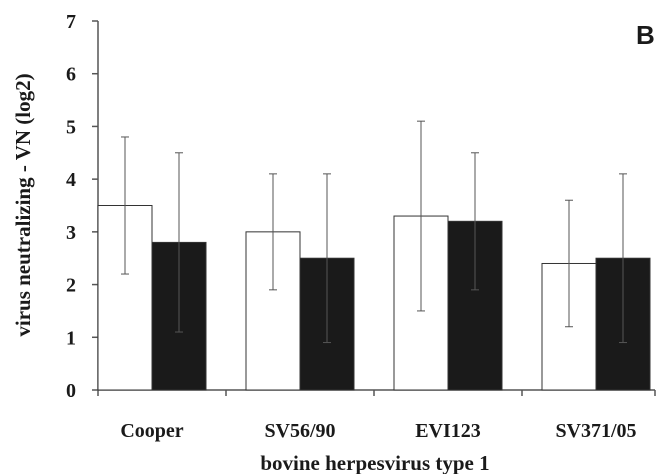  Describe the element at coordinates (71, 391) in the screenshot. I see `y-tick-label: 0` at that location.